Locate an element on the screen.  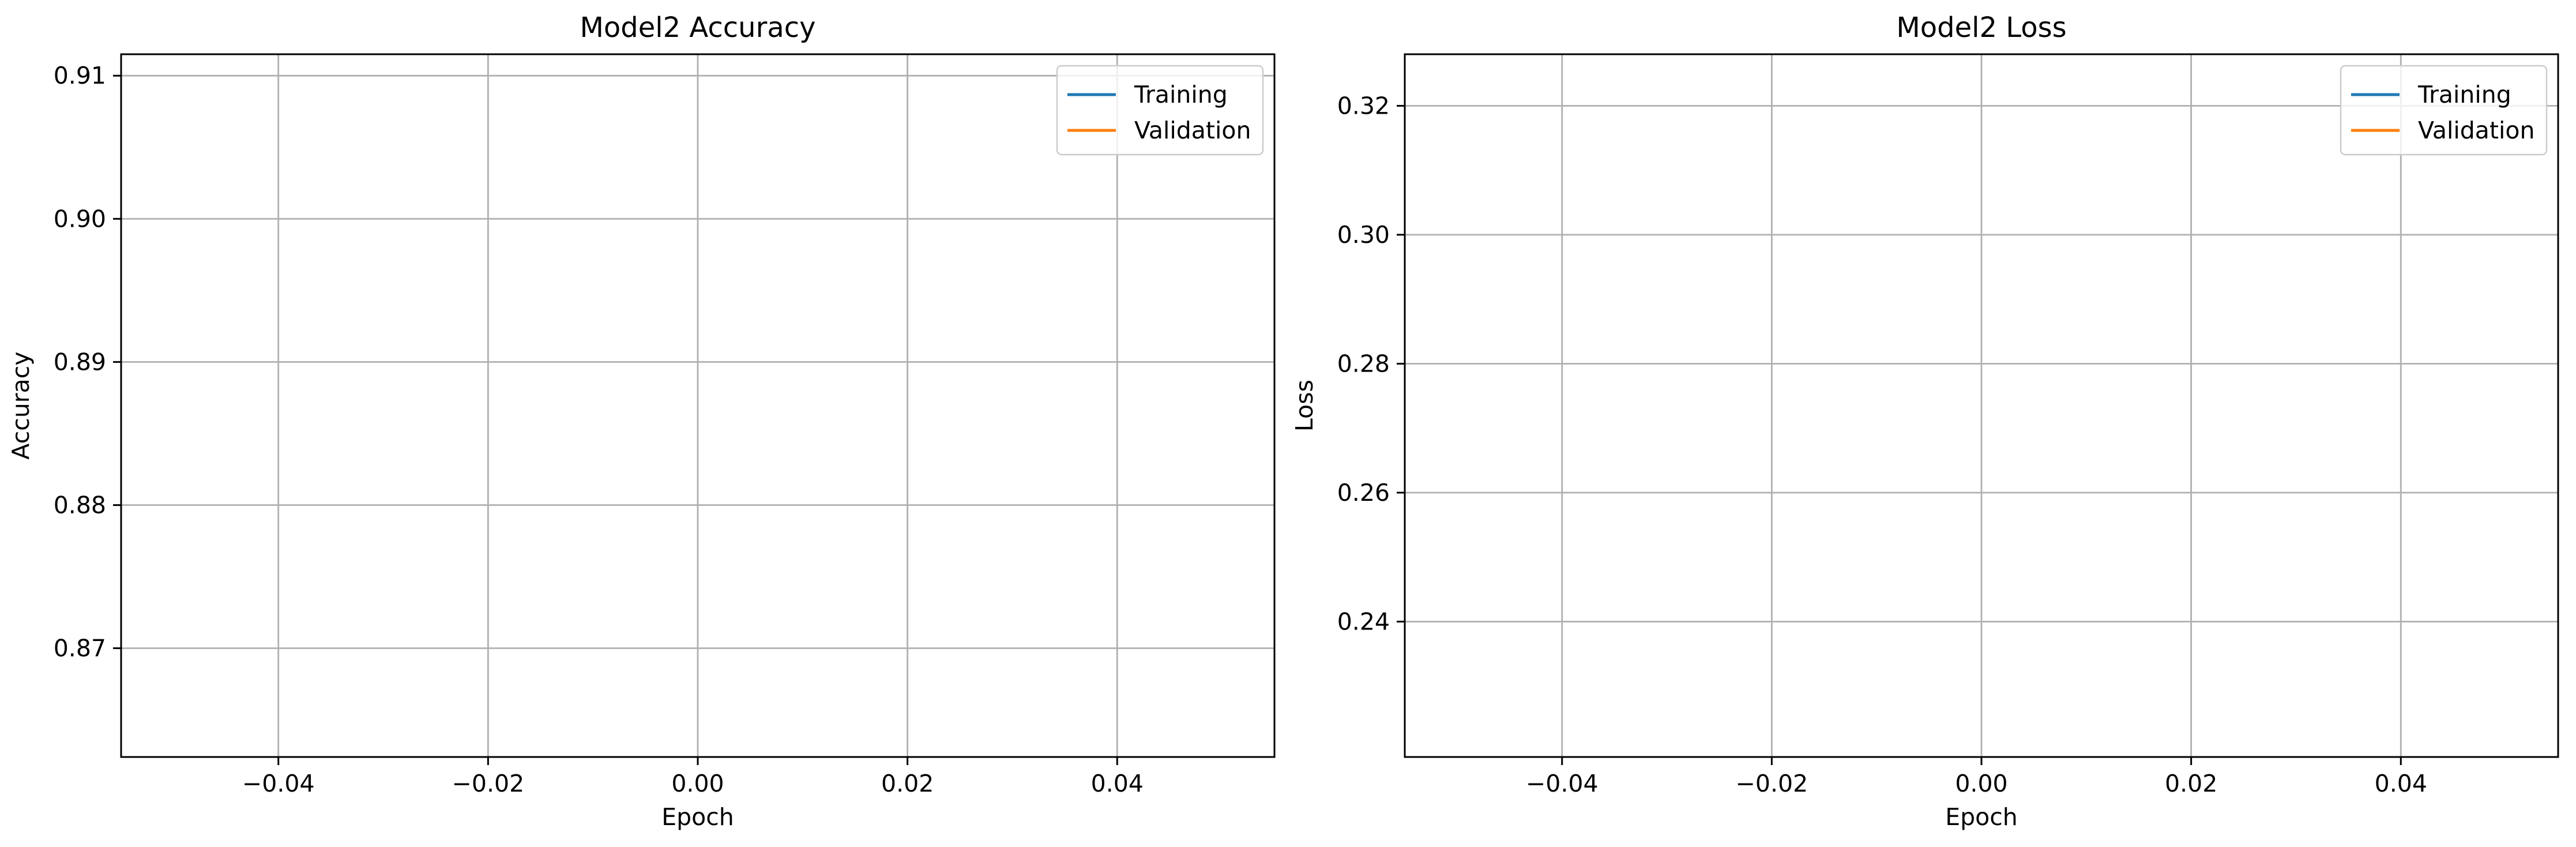
chart-title: Model2 Accuracy is located at coordinates (697, 28).